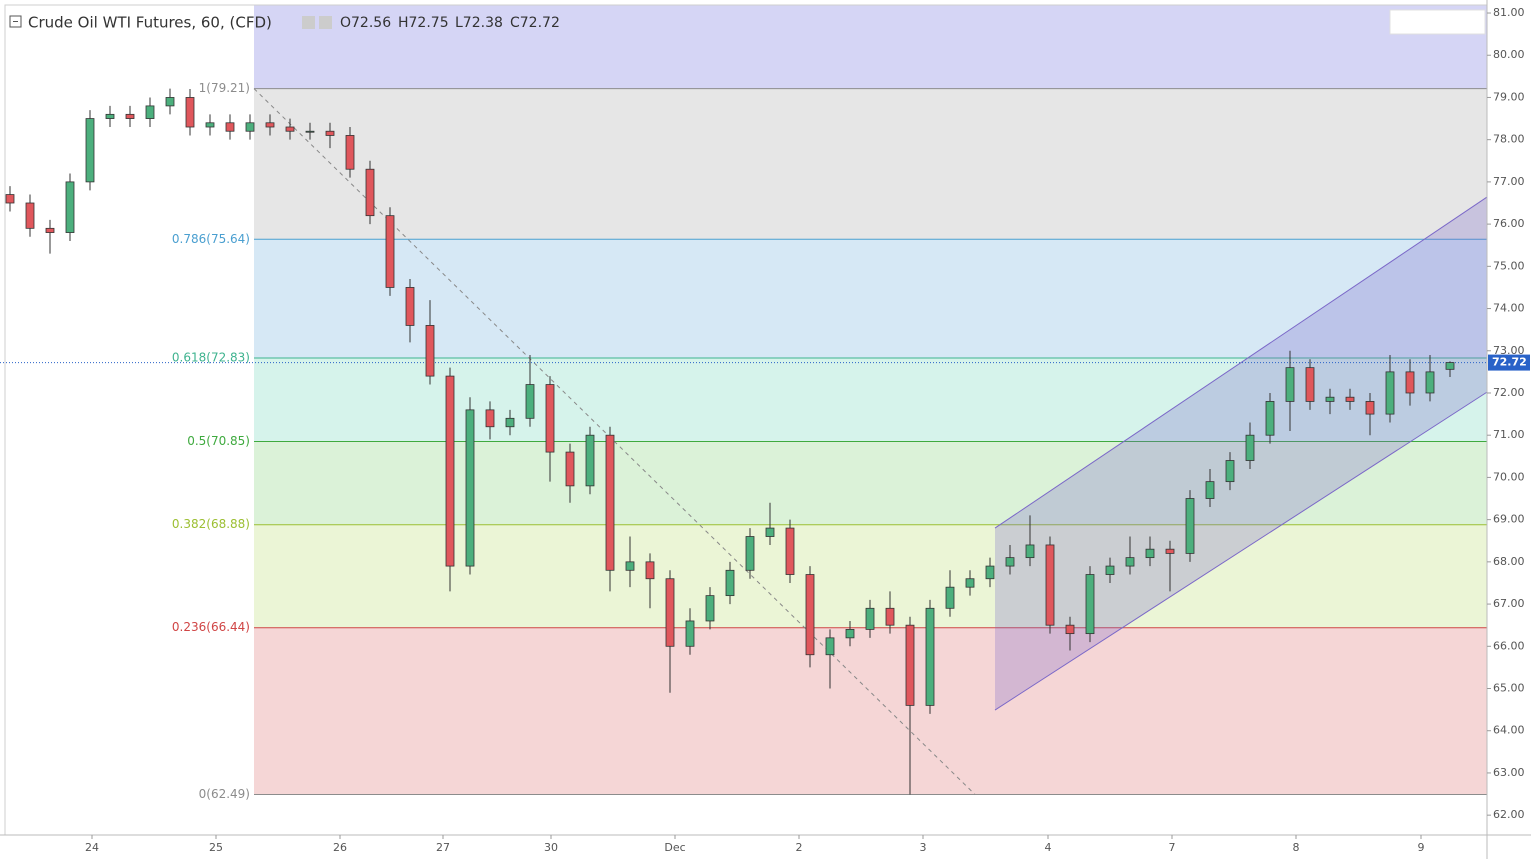  What do you see at coordinates (1509, 96) in the screenshot?
I see `y-tick-label: 79.00` at bounding box center [1509, 96].